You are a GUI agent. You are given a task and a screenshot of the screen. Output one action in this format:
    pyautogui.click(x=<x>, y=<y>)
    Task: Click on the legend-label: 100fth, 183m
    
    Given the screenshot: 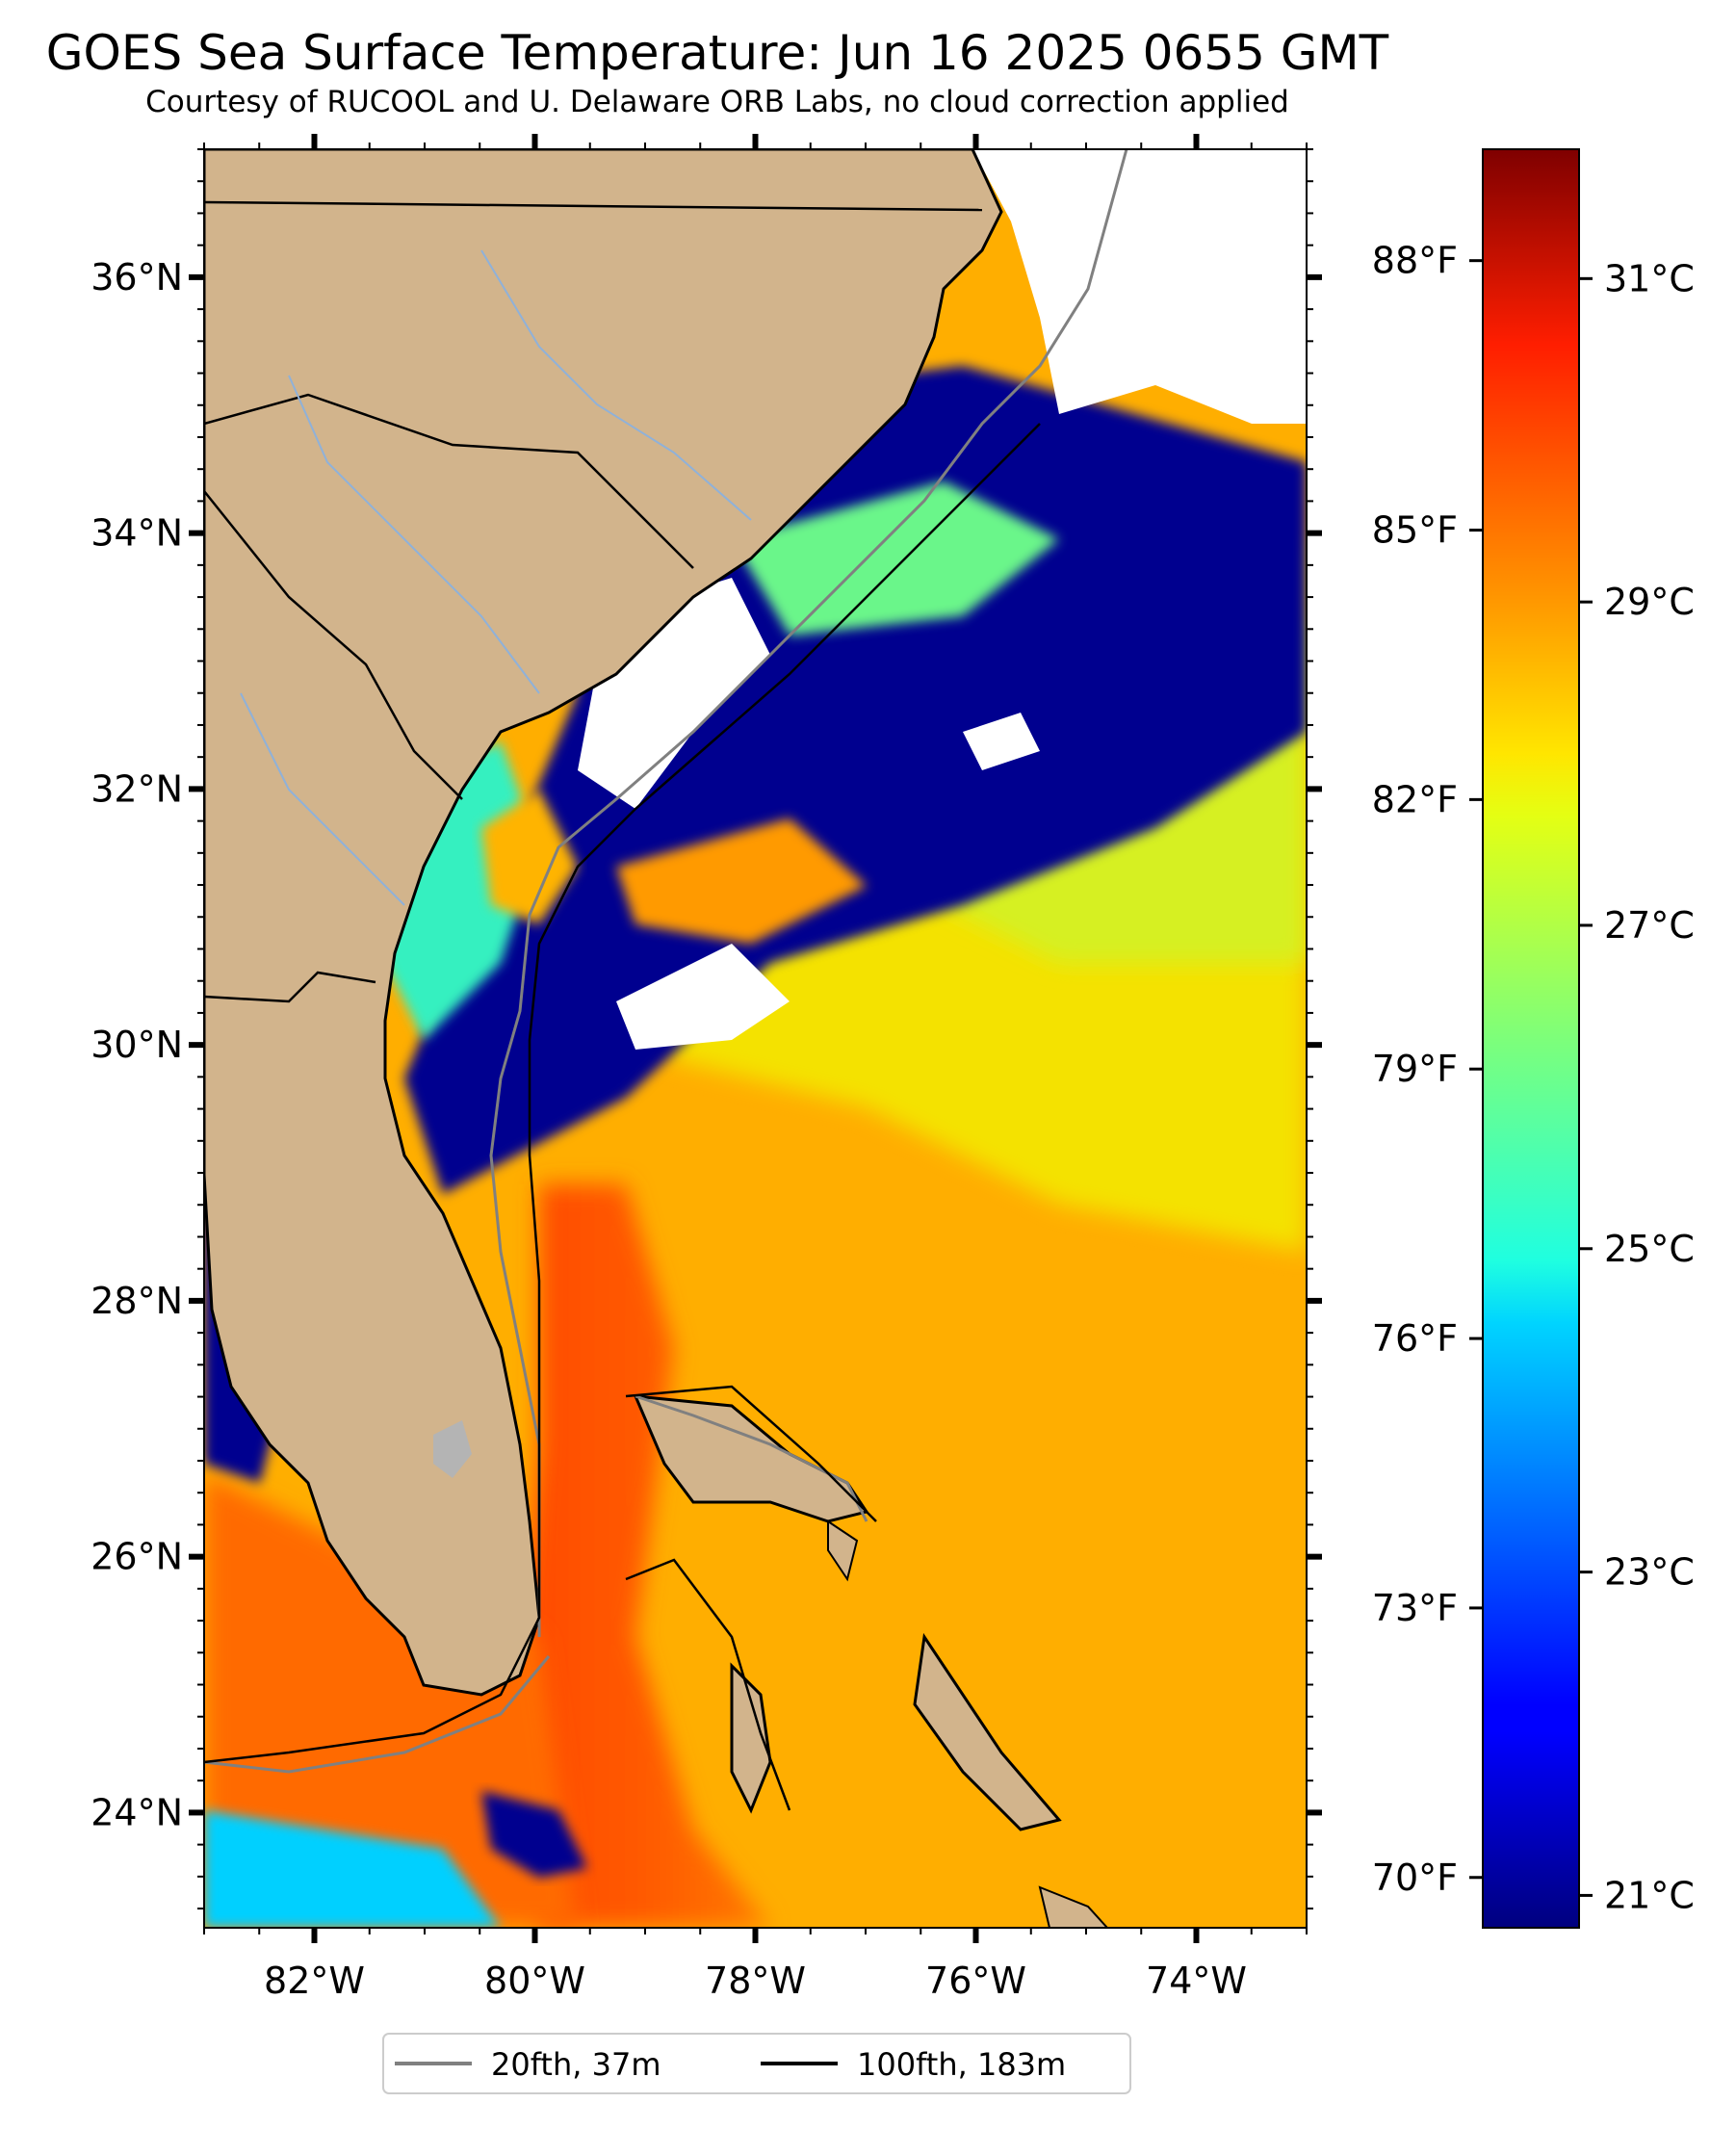 What is the action you would take?
    pyautogui.click(x=962, y=2064)
    